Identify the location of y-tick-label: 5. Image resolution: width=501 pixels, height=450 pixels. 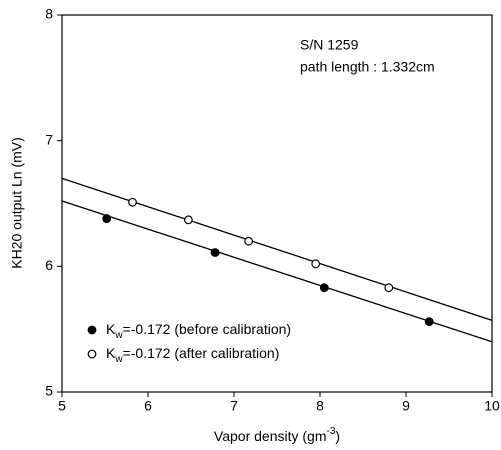
(49, 391).